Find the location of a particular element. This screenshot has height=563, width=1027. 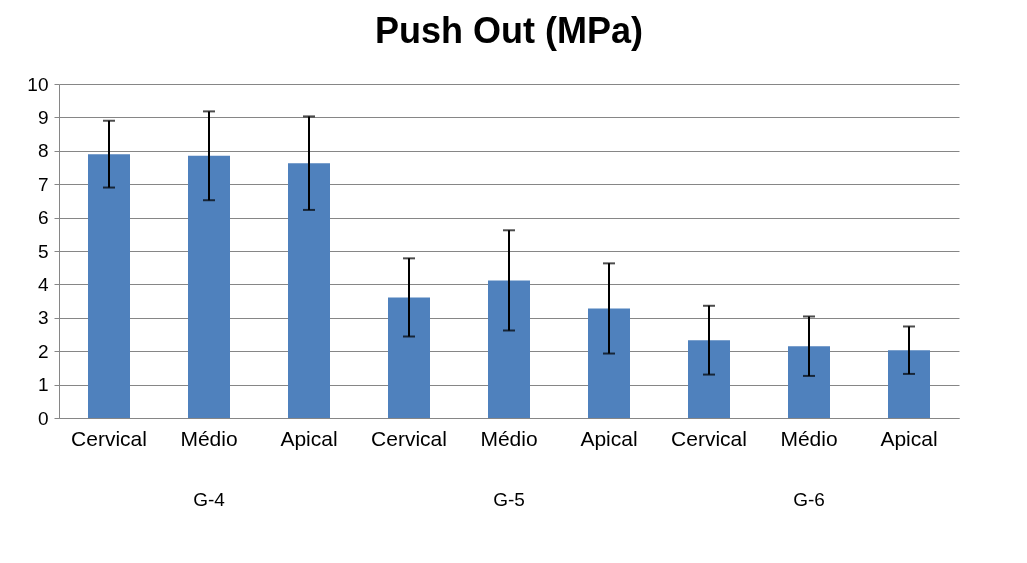

y-tick-label: 0 is located at coordinates (43, 418).